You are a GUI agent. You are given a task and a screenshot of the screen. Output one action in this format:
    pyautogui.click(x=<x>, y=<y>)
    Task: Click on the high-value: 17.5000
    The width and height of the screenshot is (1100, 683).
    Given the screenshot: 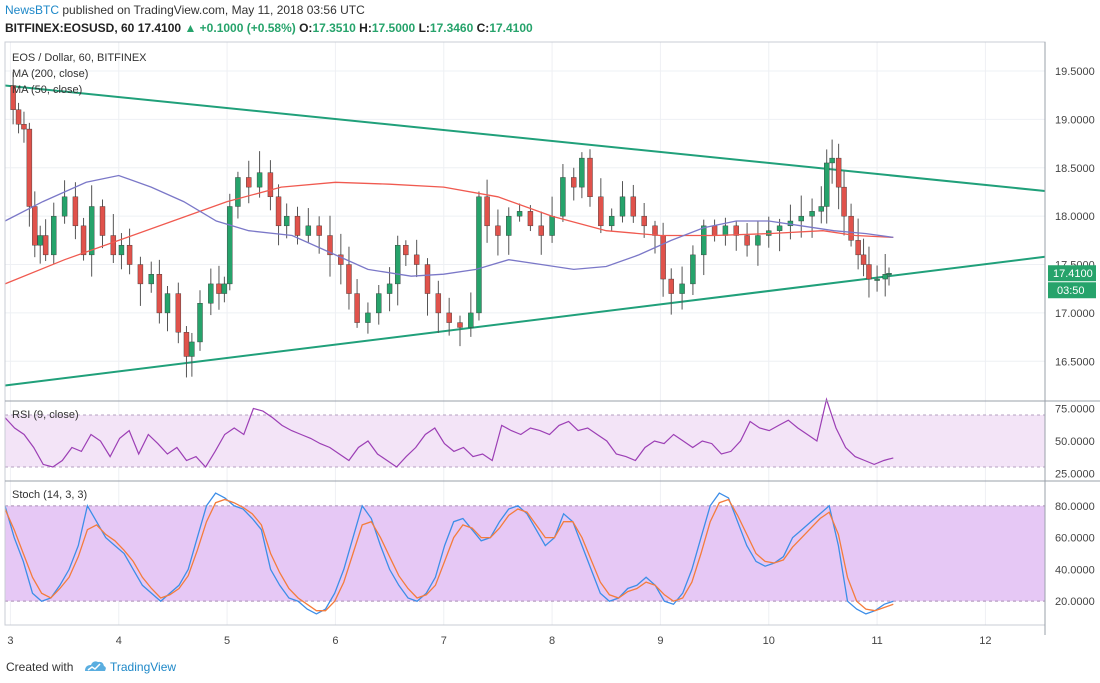 What is the action you would take?
    pyautogui.click(x=393, y=28)
    